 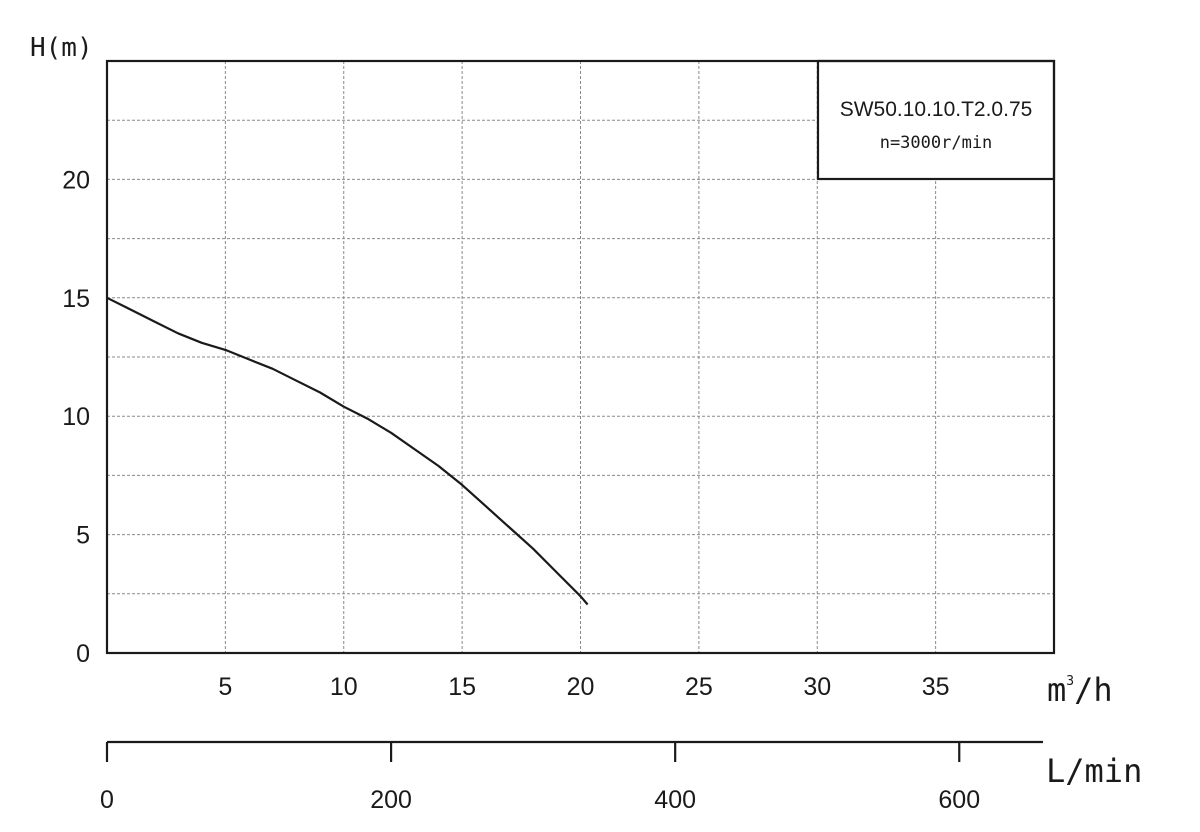 I want to click on model-label: SW50.10.10.T2.0.75, so click(x=936, y=109).